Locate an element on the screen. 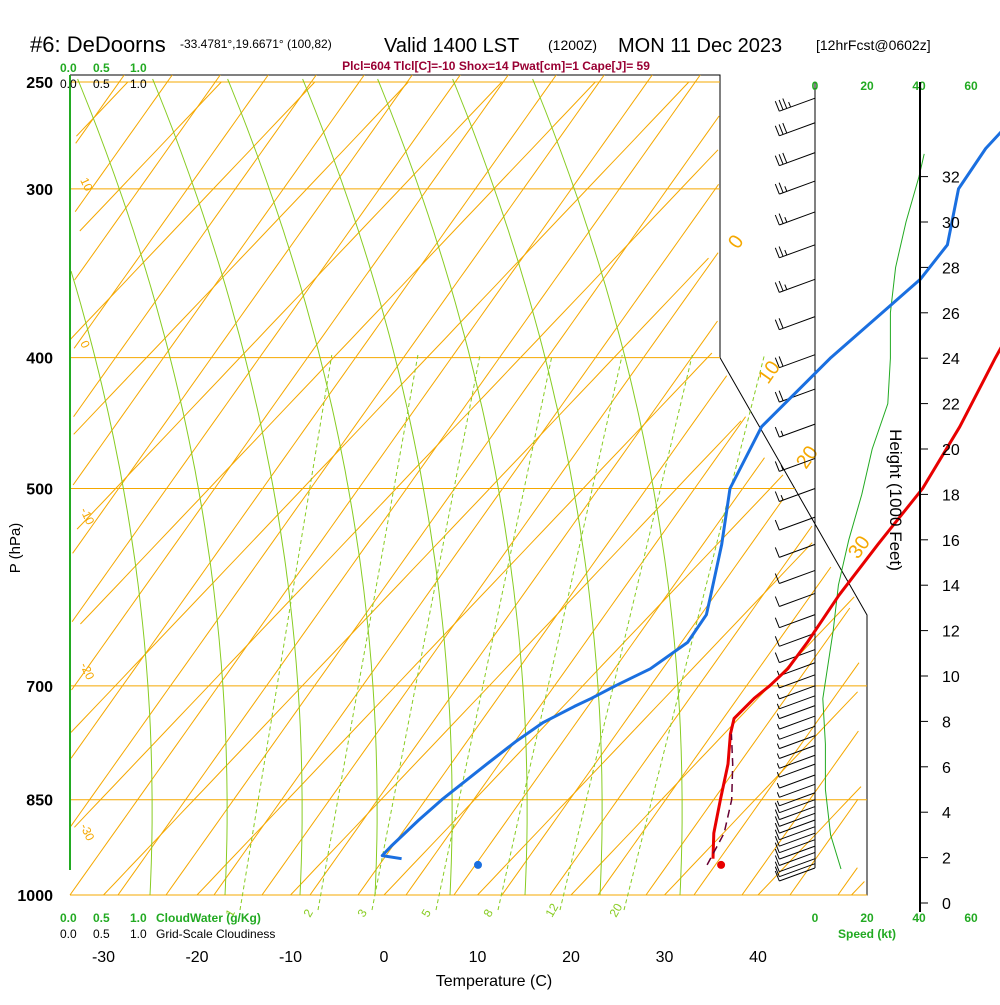 This screenshot has width=1000, height=1005. mixing-ratio-label: 8 is located at coordinates (488, 912).